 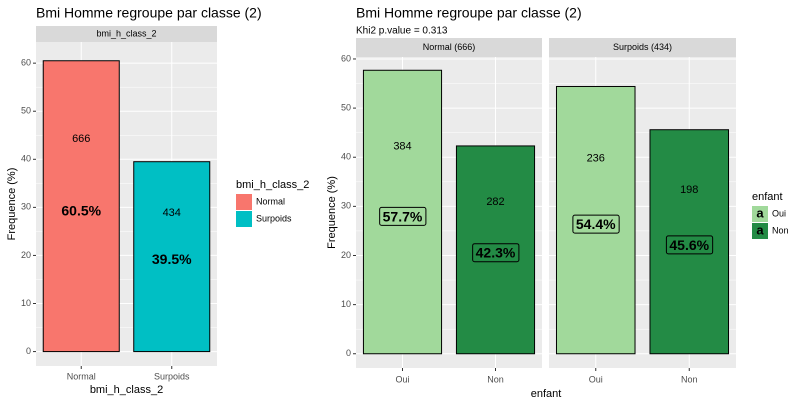 I want to click on percent-label: 57.7%, so click(x=403, y=216).